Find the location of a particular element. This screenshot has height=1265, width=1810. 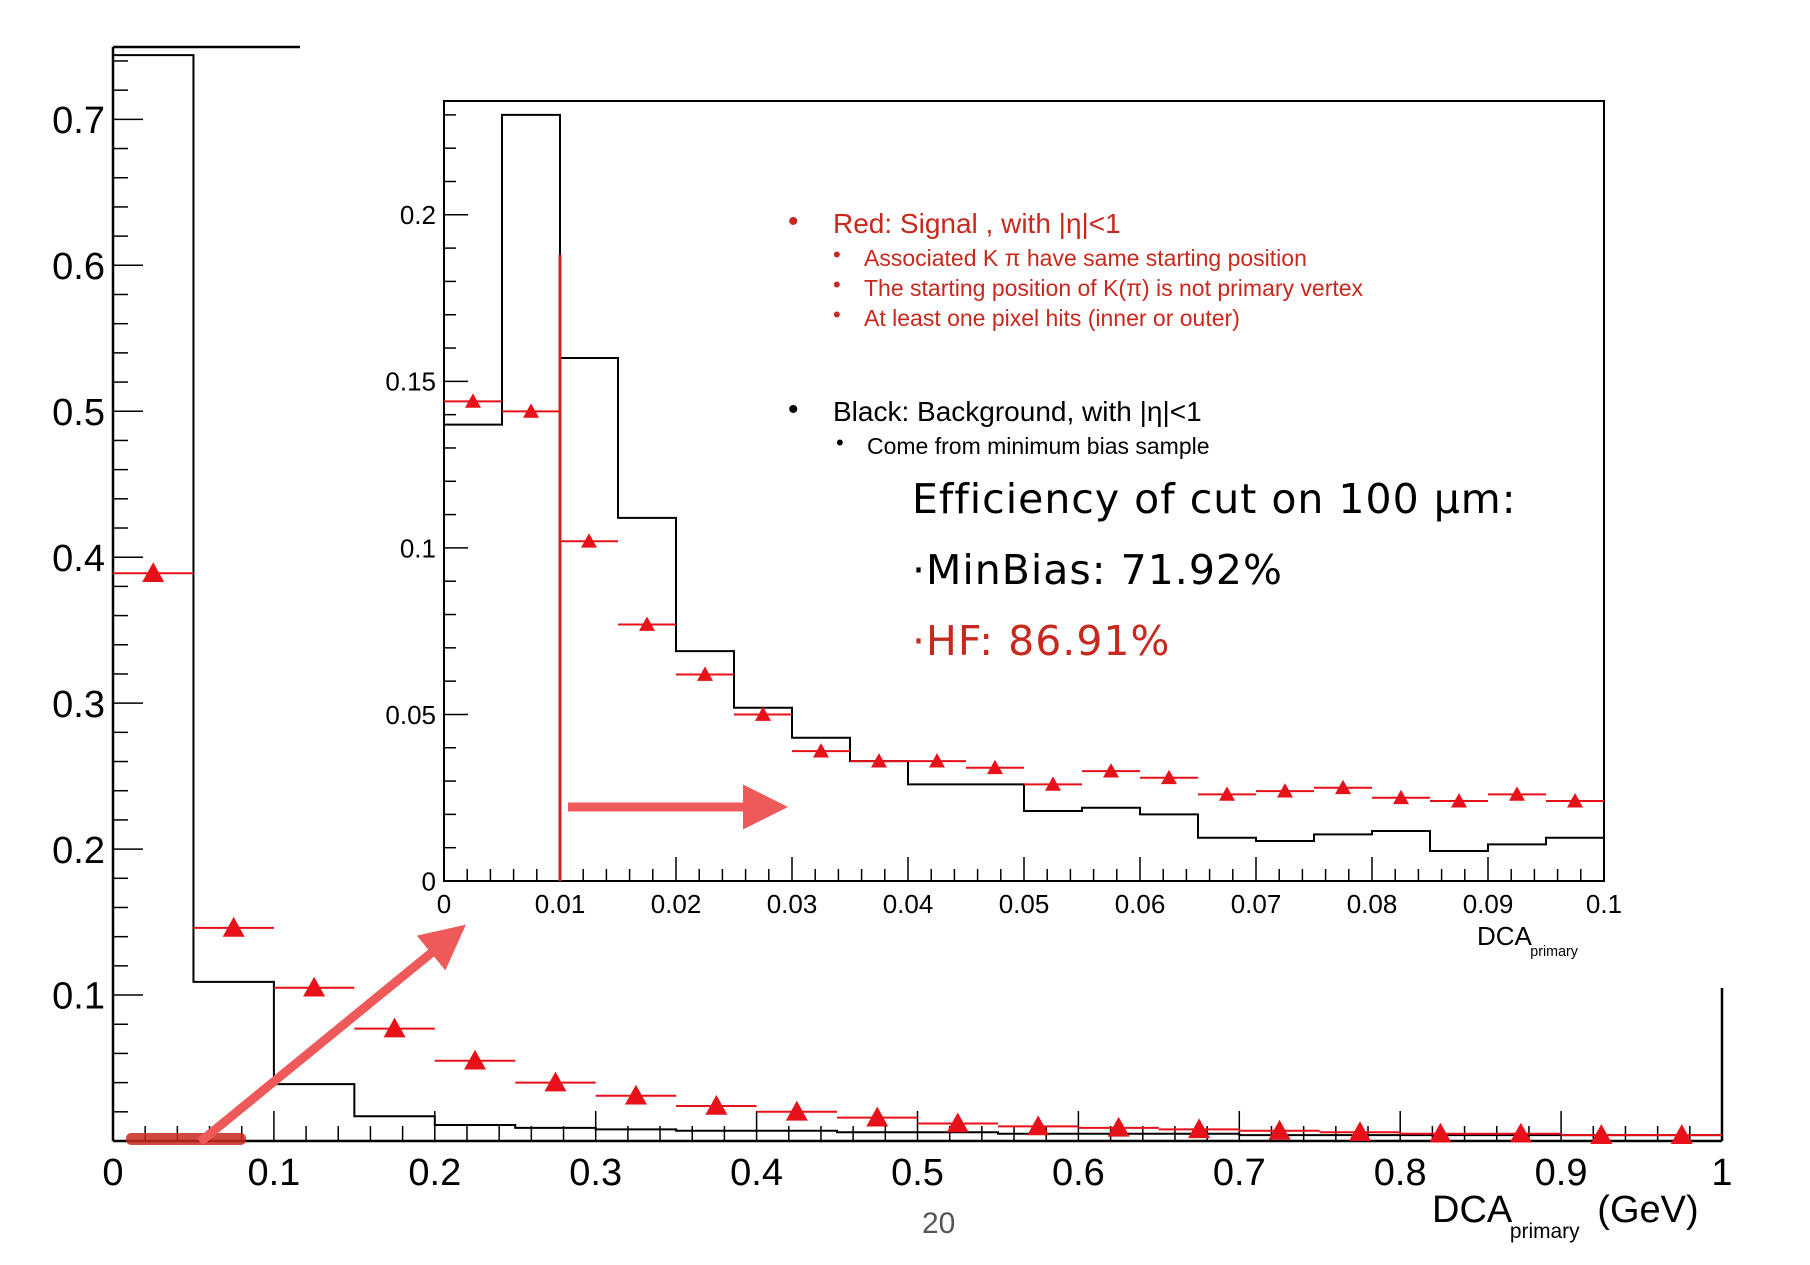

main-x-axis-label: DCA is located at coordinates (1472, 1210).